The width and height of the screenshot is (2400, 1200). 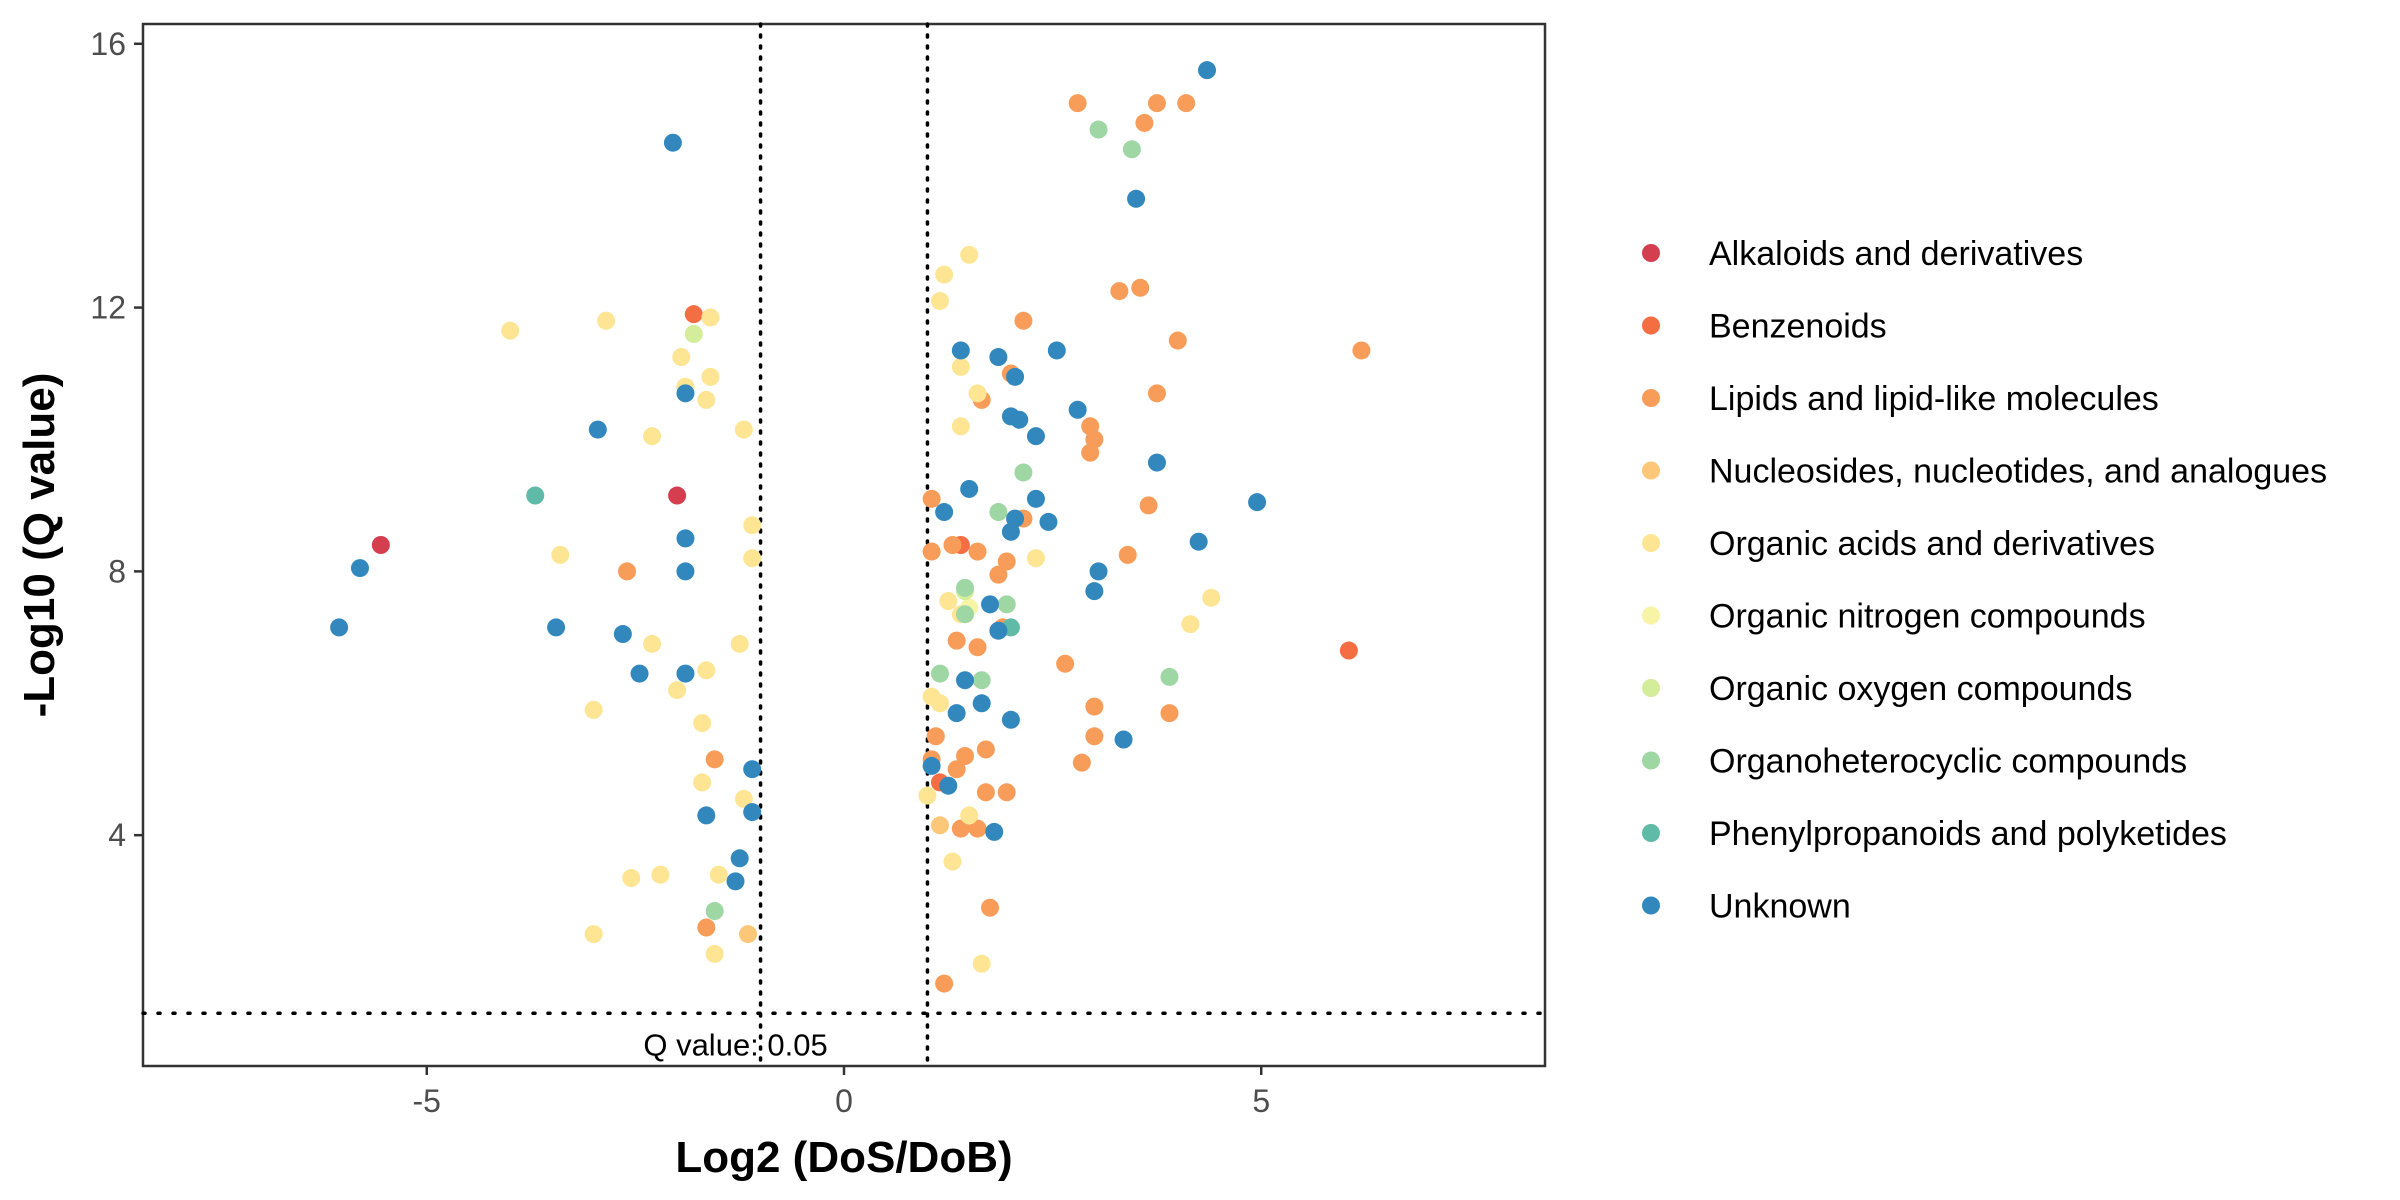 What do you see at coordinates (1348, 650) in the screenshot?
I see `point-benzenoids` at bounding box center [1348, 650].